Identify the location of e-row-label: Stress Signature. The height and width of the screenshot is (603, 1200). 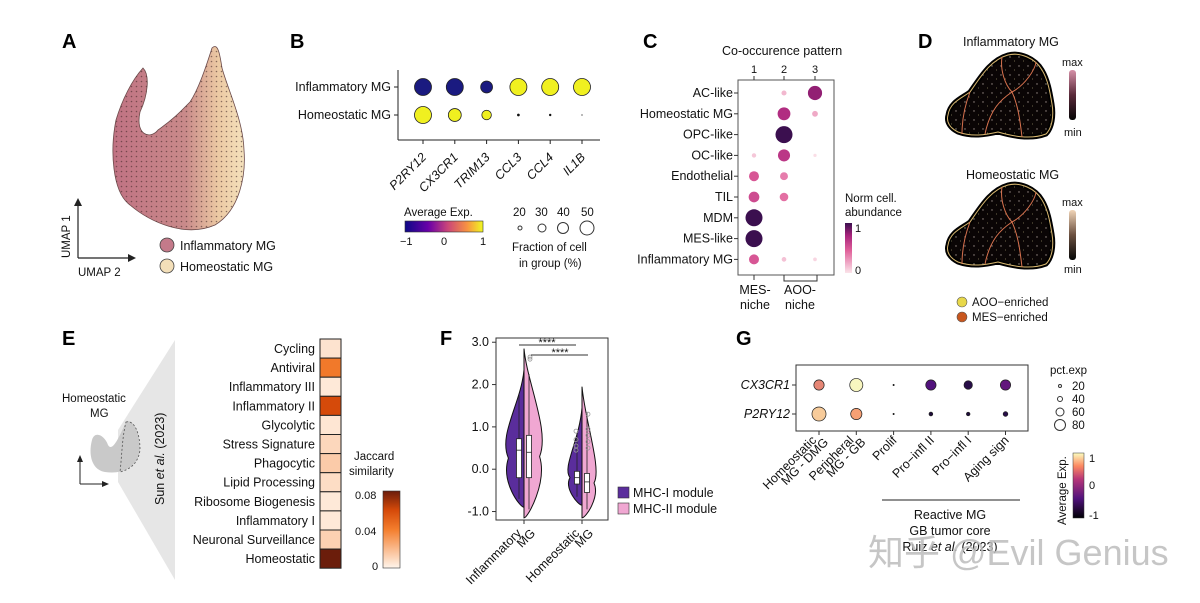
(269, 445).